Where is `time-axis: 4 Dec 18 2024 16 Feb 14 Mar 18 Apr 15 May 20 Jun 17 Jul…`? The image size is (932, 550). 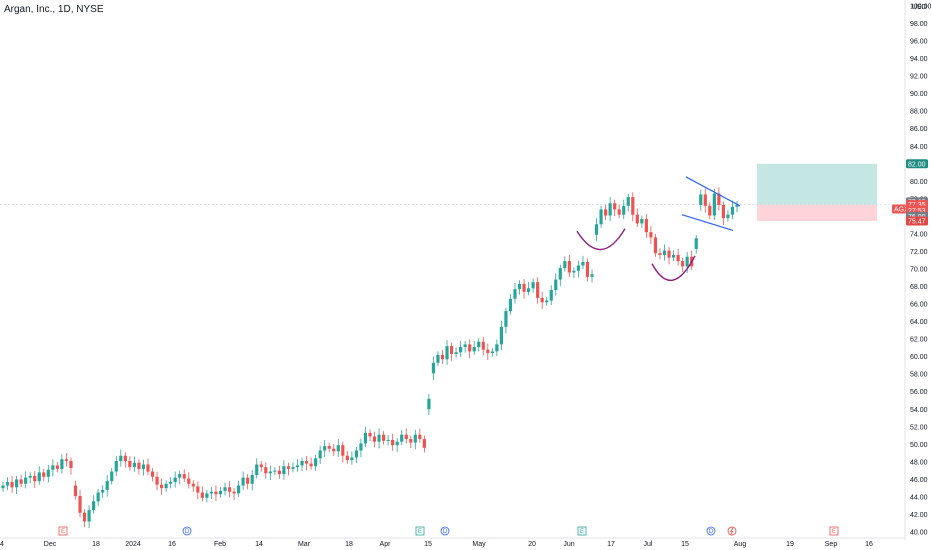
time-axis: 4 Dec 18 2024 16 Feb 14 Mar 18 Apr 15 May 20 Jun 17 Jul… is located at coordinates (452, 542).